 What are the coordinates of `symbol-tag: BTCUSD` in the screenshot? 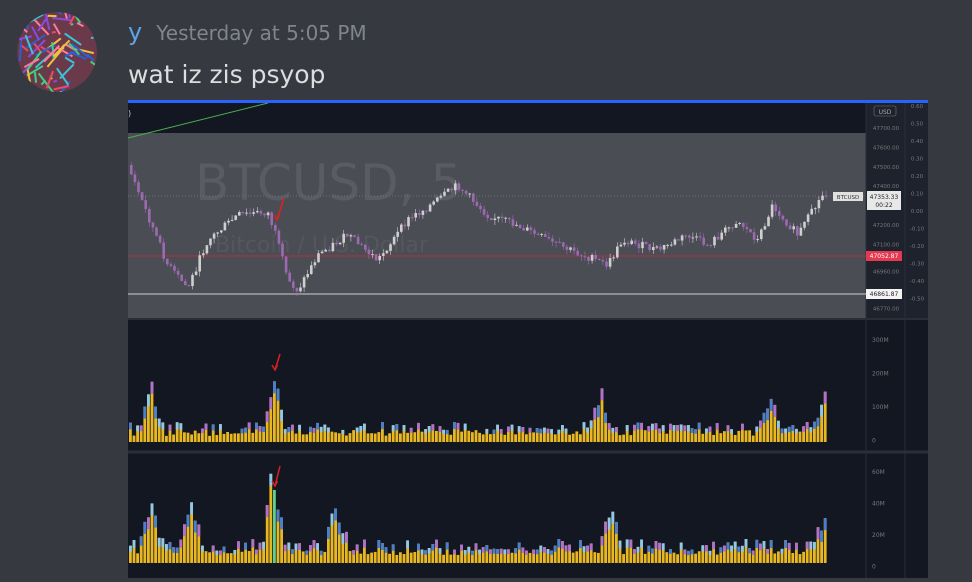 It's located at (848, 198).